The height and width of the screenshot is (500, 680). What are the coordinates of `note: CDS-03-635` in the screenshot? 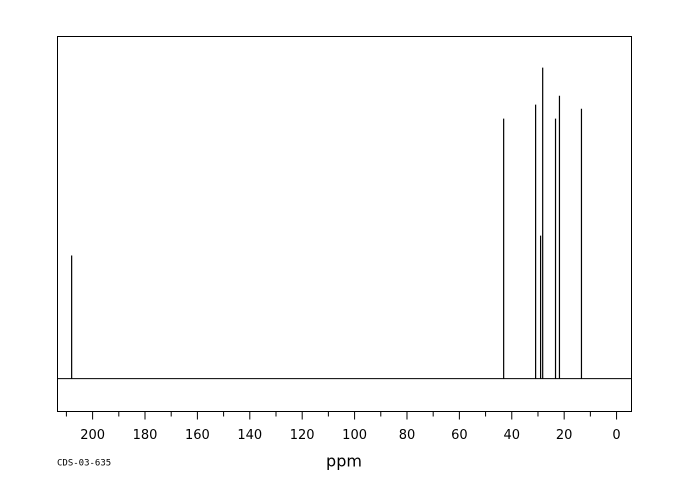 It's located at (84, 464).